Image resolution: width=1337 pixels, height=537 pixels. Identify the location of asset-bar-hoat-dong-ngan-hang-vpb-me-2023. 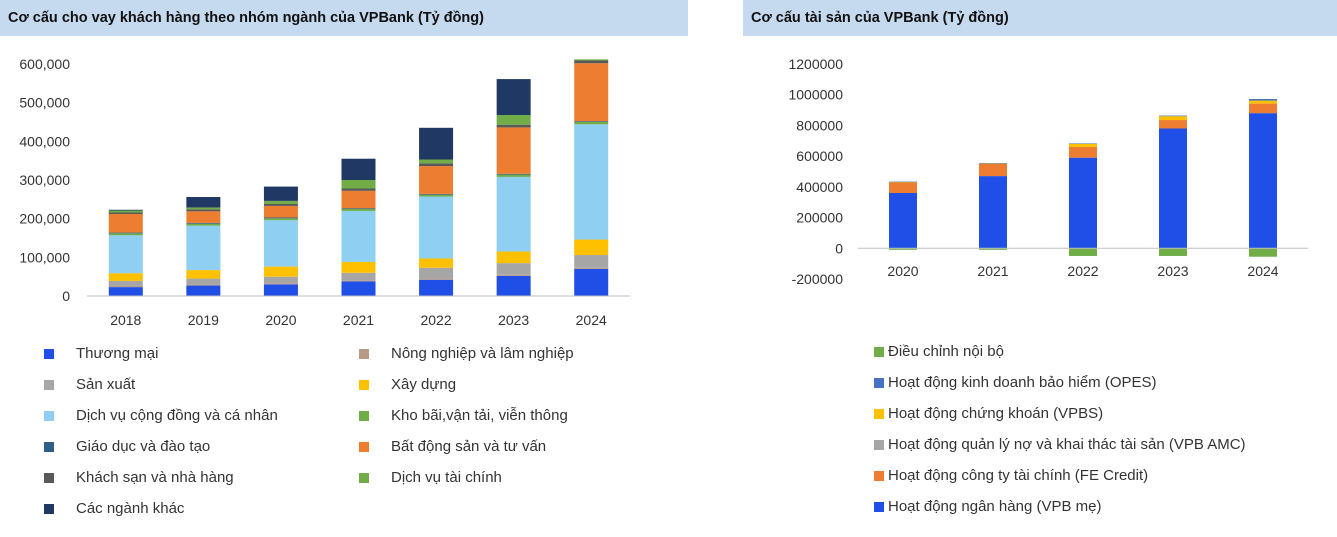
(1173, 188).